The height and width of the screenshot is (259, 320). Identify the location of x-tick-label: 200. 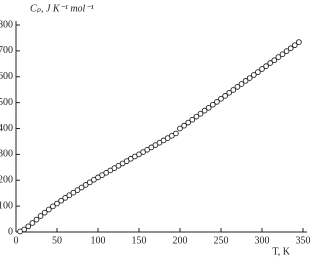
(180, 240).